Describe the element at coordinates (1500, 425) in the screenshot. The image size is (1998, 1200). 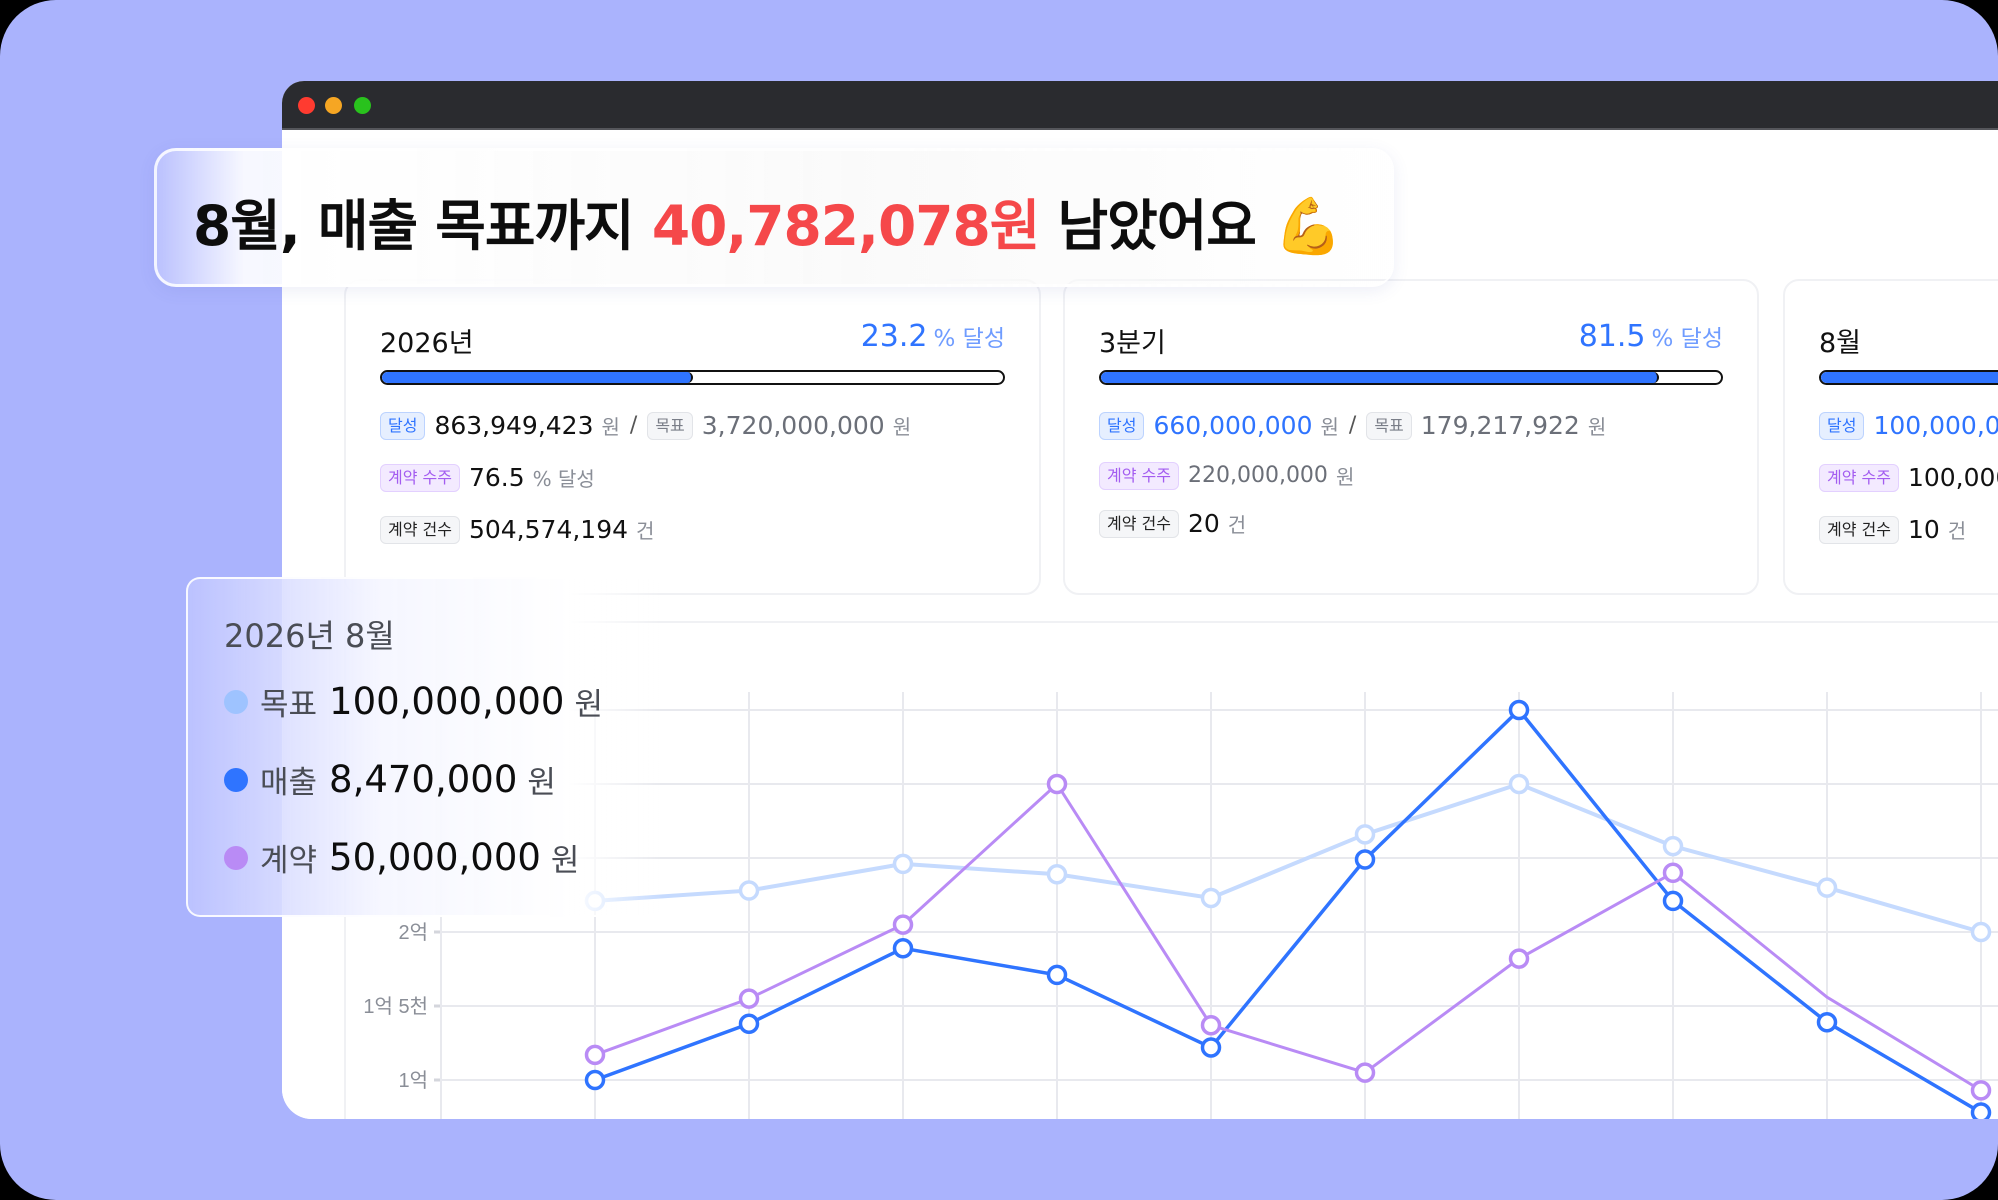
I see `target-value: 179,217,922` at that location.